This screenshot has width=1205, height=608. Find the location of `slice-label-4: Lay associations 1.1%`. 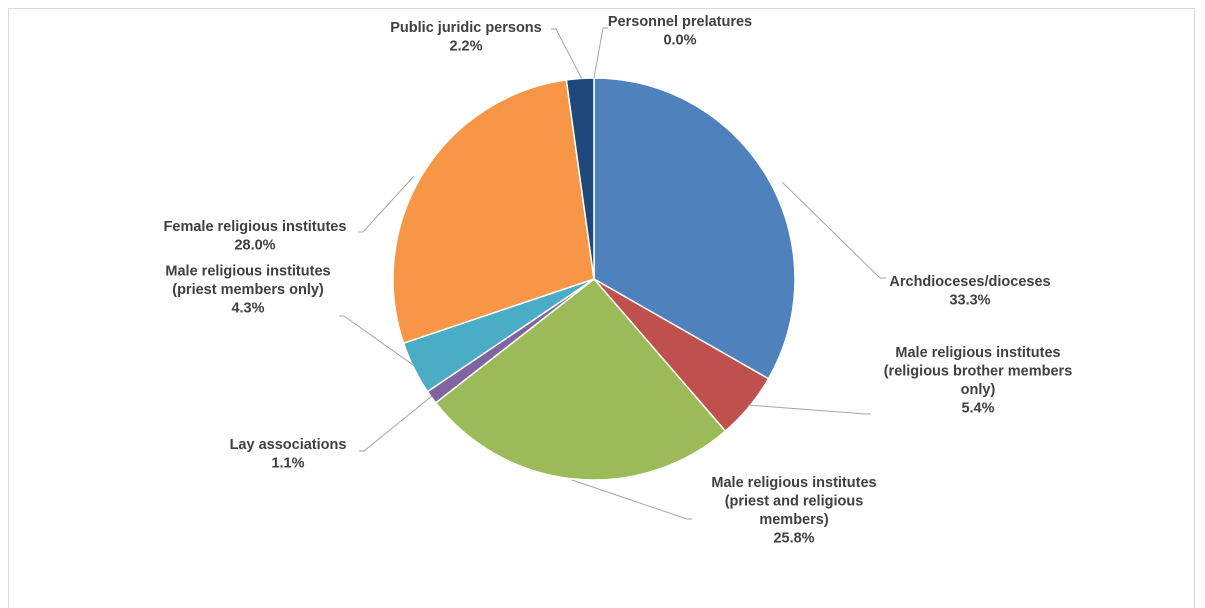

slice-label-4: Lay associations 1.1% is located at coordinates (288, 454).